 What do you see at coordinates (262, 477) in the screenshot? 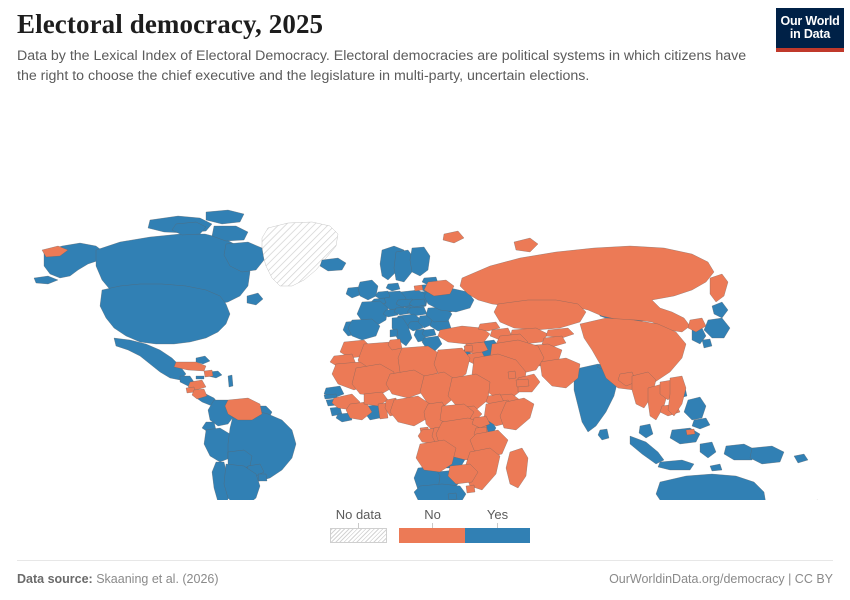
I see `country-uruguay` at bounding box center [262, 477].